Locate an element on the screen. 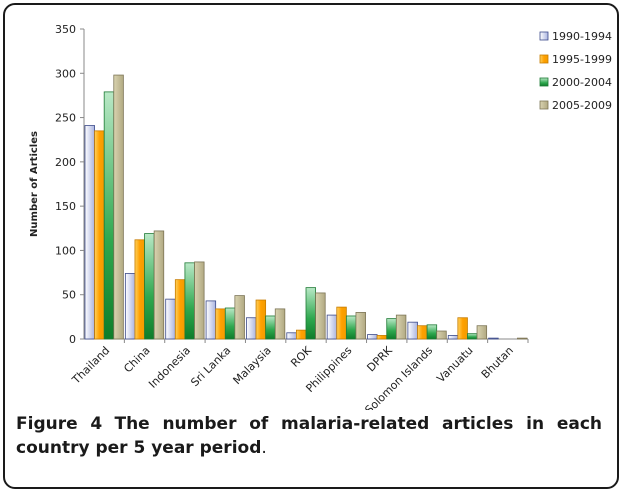 This screenshot has height=494, width=624. y-tick-label: 150 is located at coordinates (65, 206).